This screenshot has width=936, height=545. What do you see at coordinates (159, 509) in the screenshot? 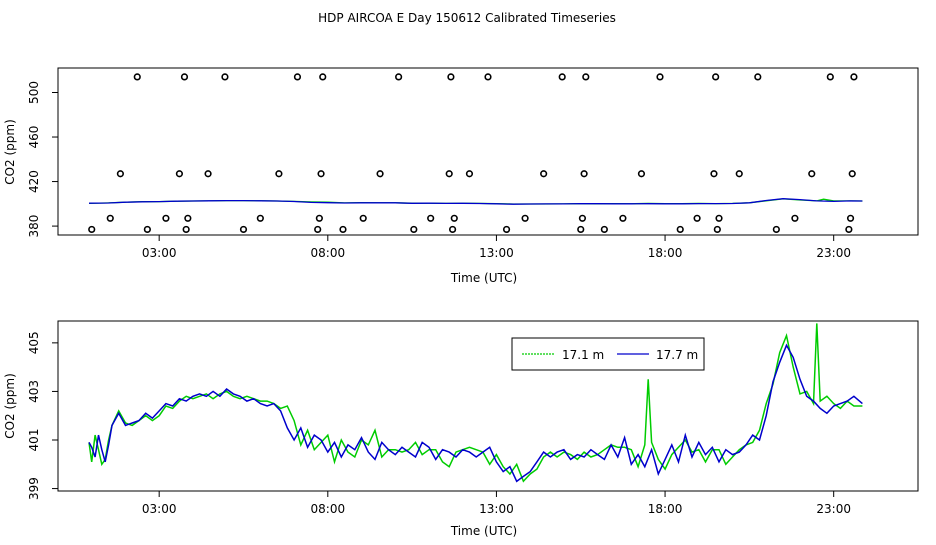
I see `bottom-x-tick-label: 03:00` at bounding box center [159, 509].